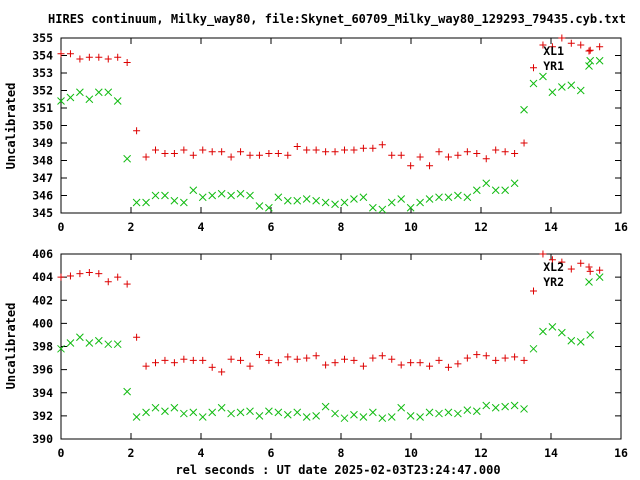  I want to click on y-tick-label: 345, so click(42, 213).